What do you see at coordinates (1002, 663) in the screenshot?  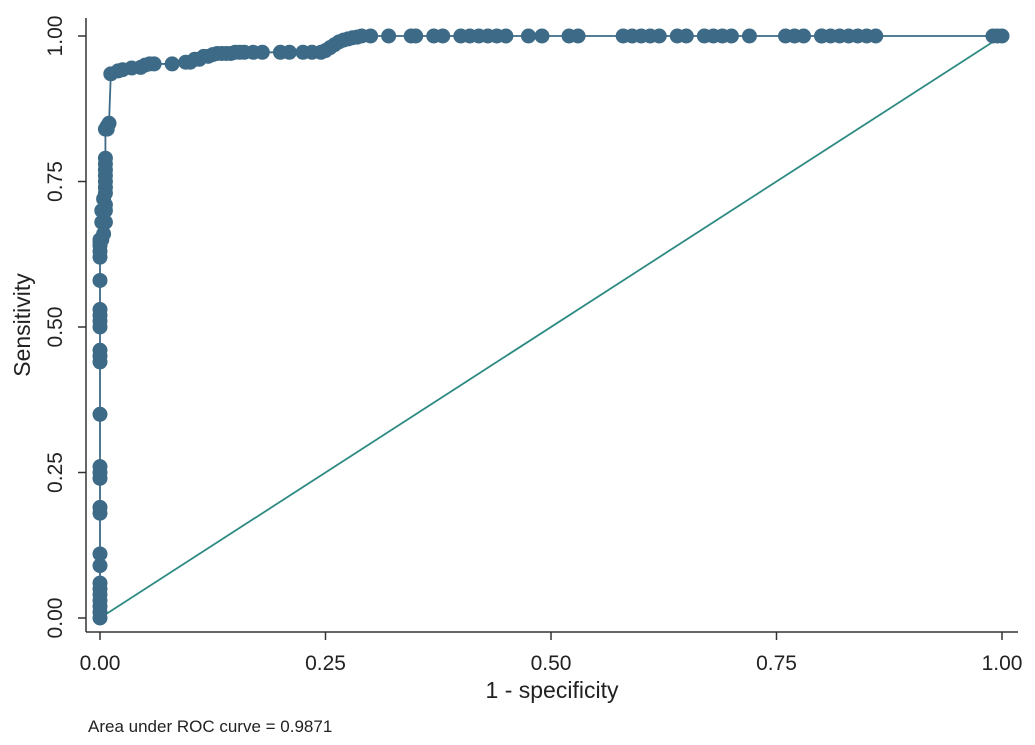 I see `x-tick-label: 1.00` at bounding box center [1002, 663].